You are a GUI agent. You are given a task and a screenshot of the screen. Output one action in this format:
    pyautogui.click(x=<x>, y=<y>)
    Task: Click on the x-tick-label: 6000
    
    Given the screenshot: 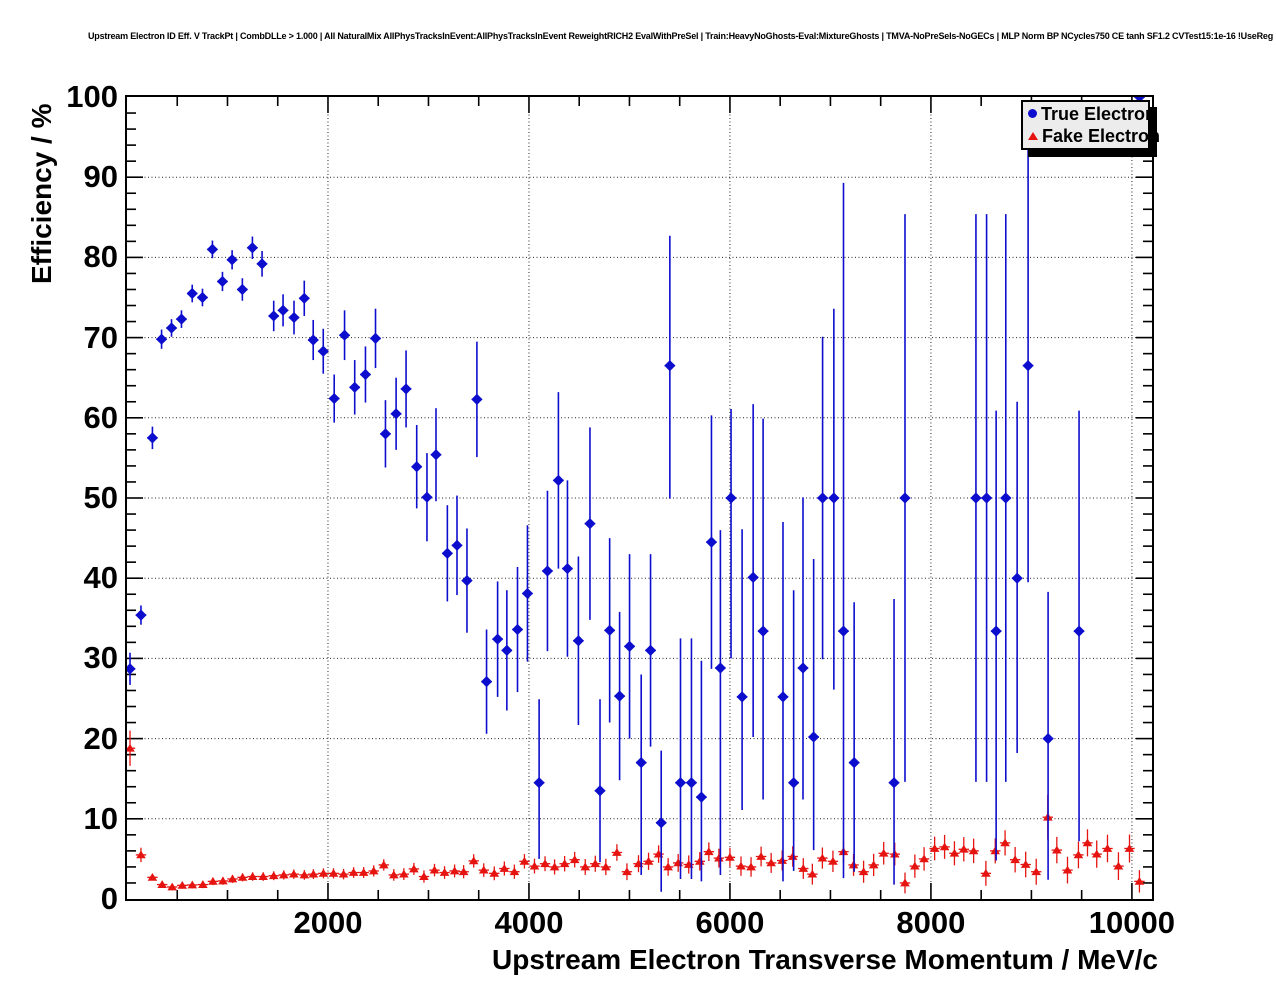 What is the action you would take?
    pyautogui.click(x=730, y=922)
    